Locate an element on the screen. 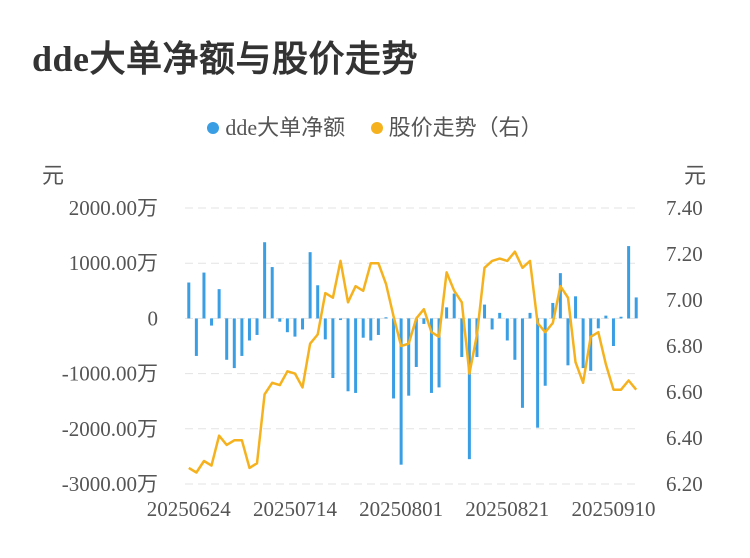 The width and height of the screenshot is (750, 558). y-left-tick-label: -1000.00万 is located at coordinates (110, 374).